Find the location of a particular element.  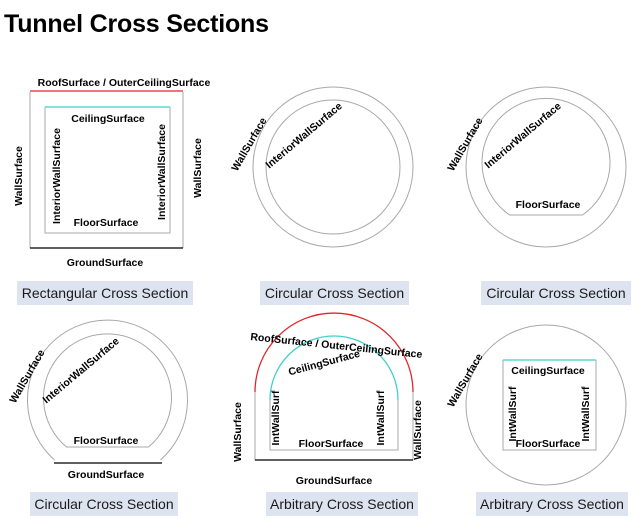

caption-rectangular: Rectangular Cross Section is located at coordinates (105, 293).